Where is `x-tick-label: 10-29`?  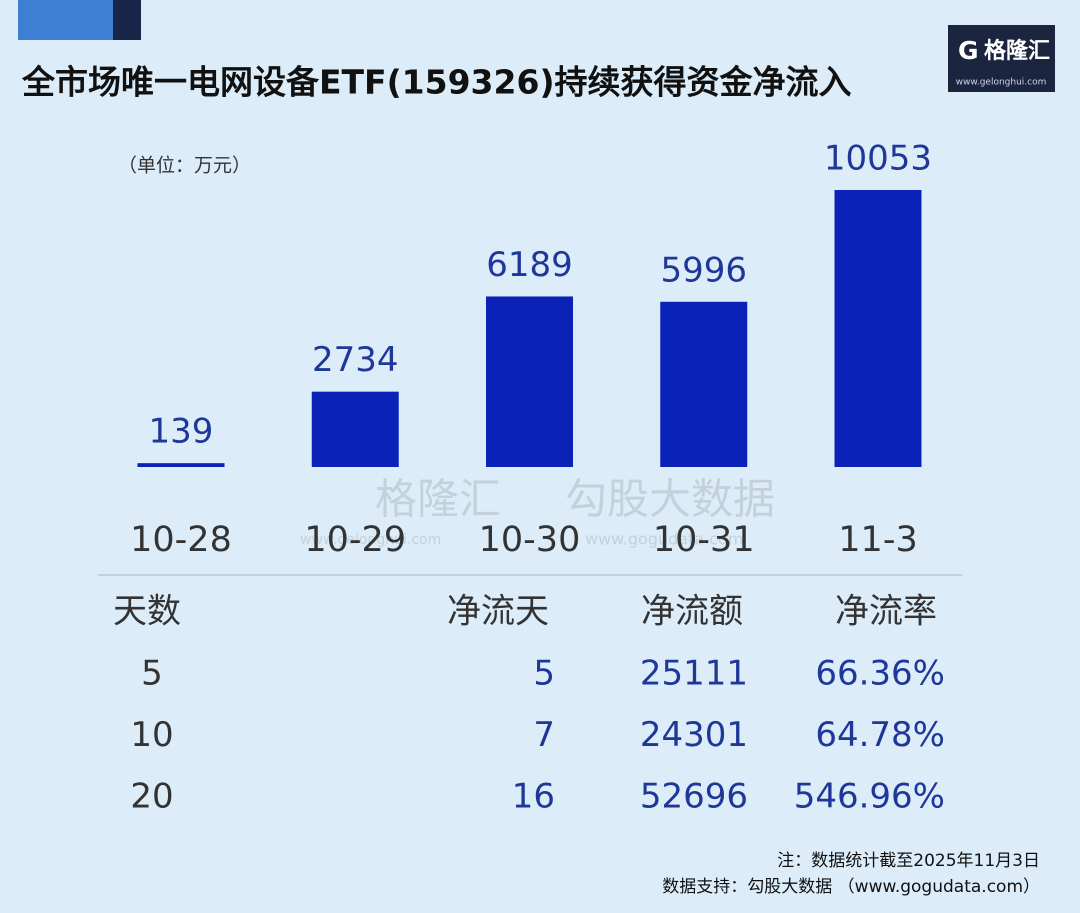 x-tick-label: 10-29 is located at coordinates (355, 540).